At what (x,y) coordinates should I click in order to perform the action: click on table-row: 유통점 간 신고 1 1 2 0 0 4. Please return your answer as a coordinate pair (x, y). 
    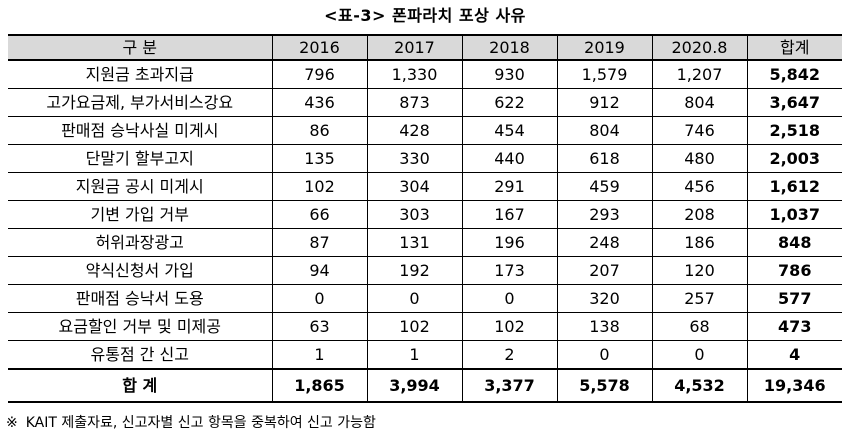
    Looking at the image, I should click on (425, 355).